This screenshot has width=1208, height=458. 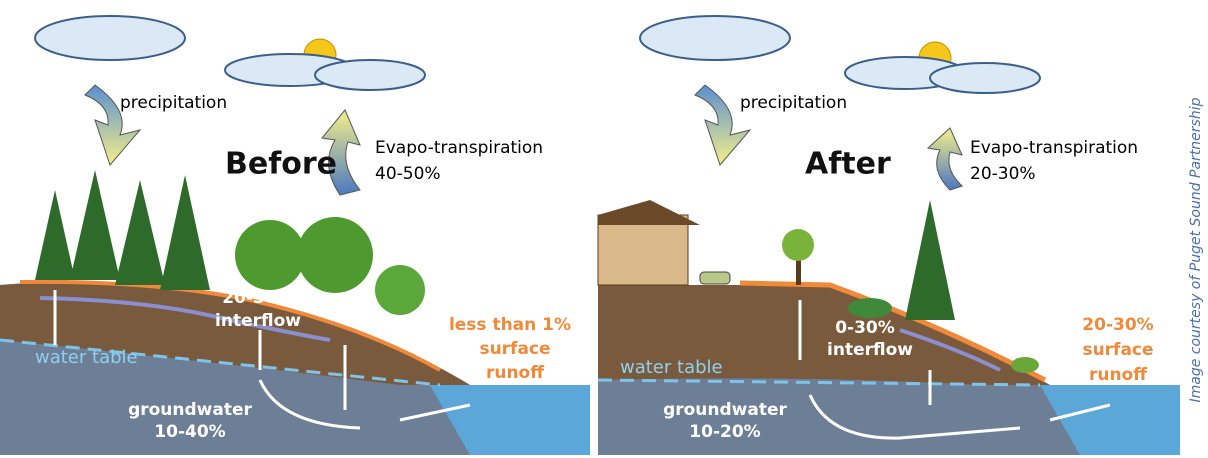 What do you see at coordinates (649, 212) in the screenshot?
I see `house-roof` at bounding box center [649, 212].